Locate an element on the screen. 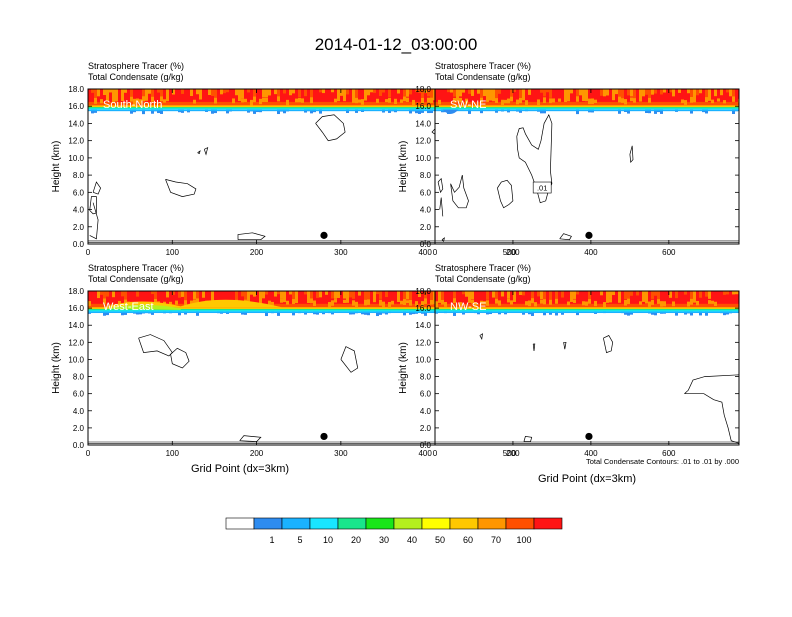 This screenshot has height=617, width=792. plot-frame is located at coordinates (587, 368).